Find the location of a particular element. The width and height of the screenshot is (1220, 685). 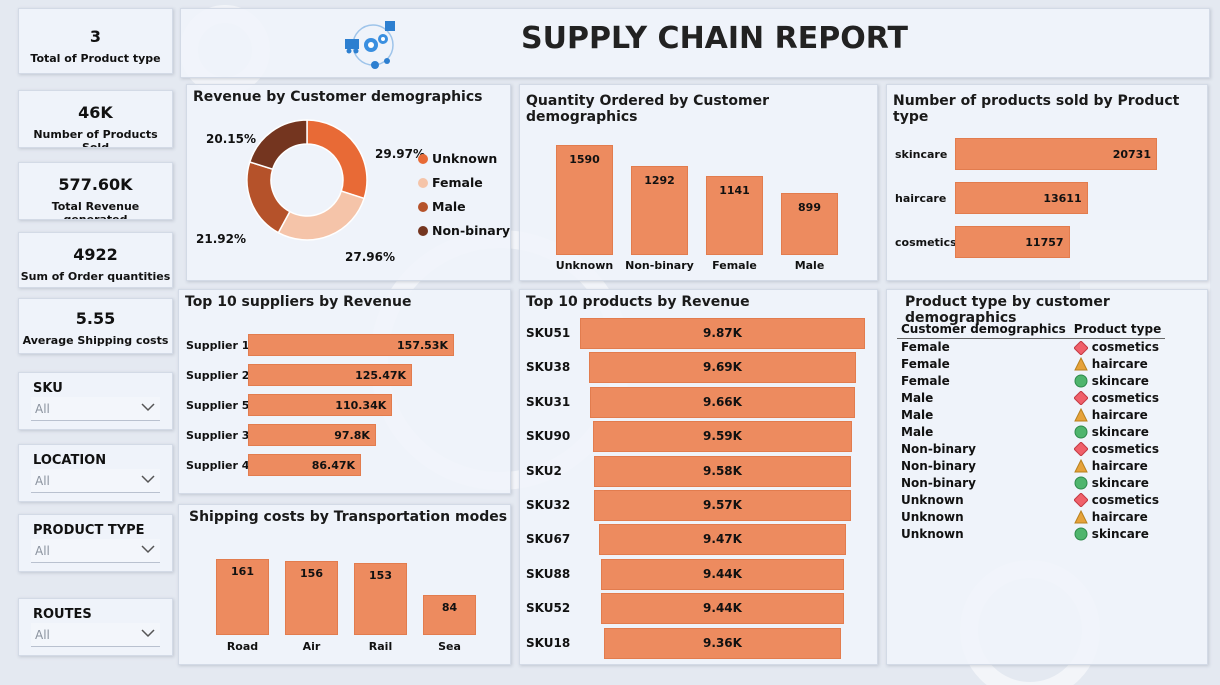

table-row: Unknown haircare is located at coordinates (1031, 517).